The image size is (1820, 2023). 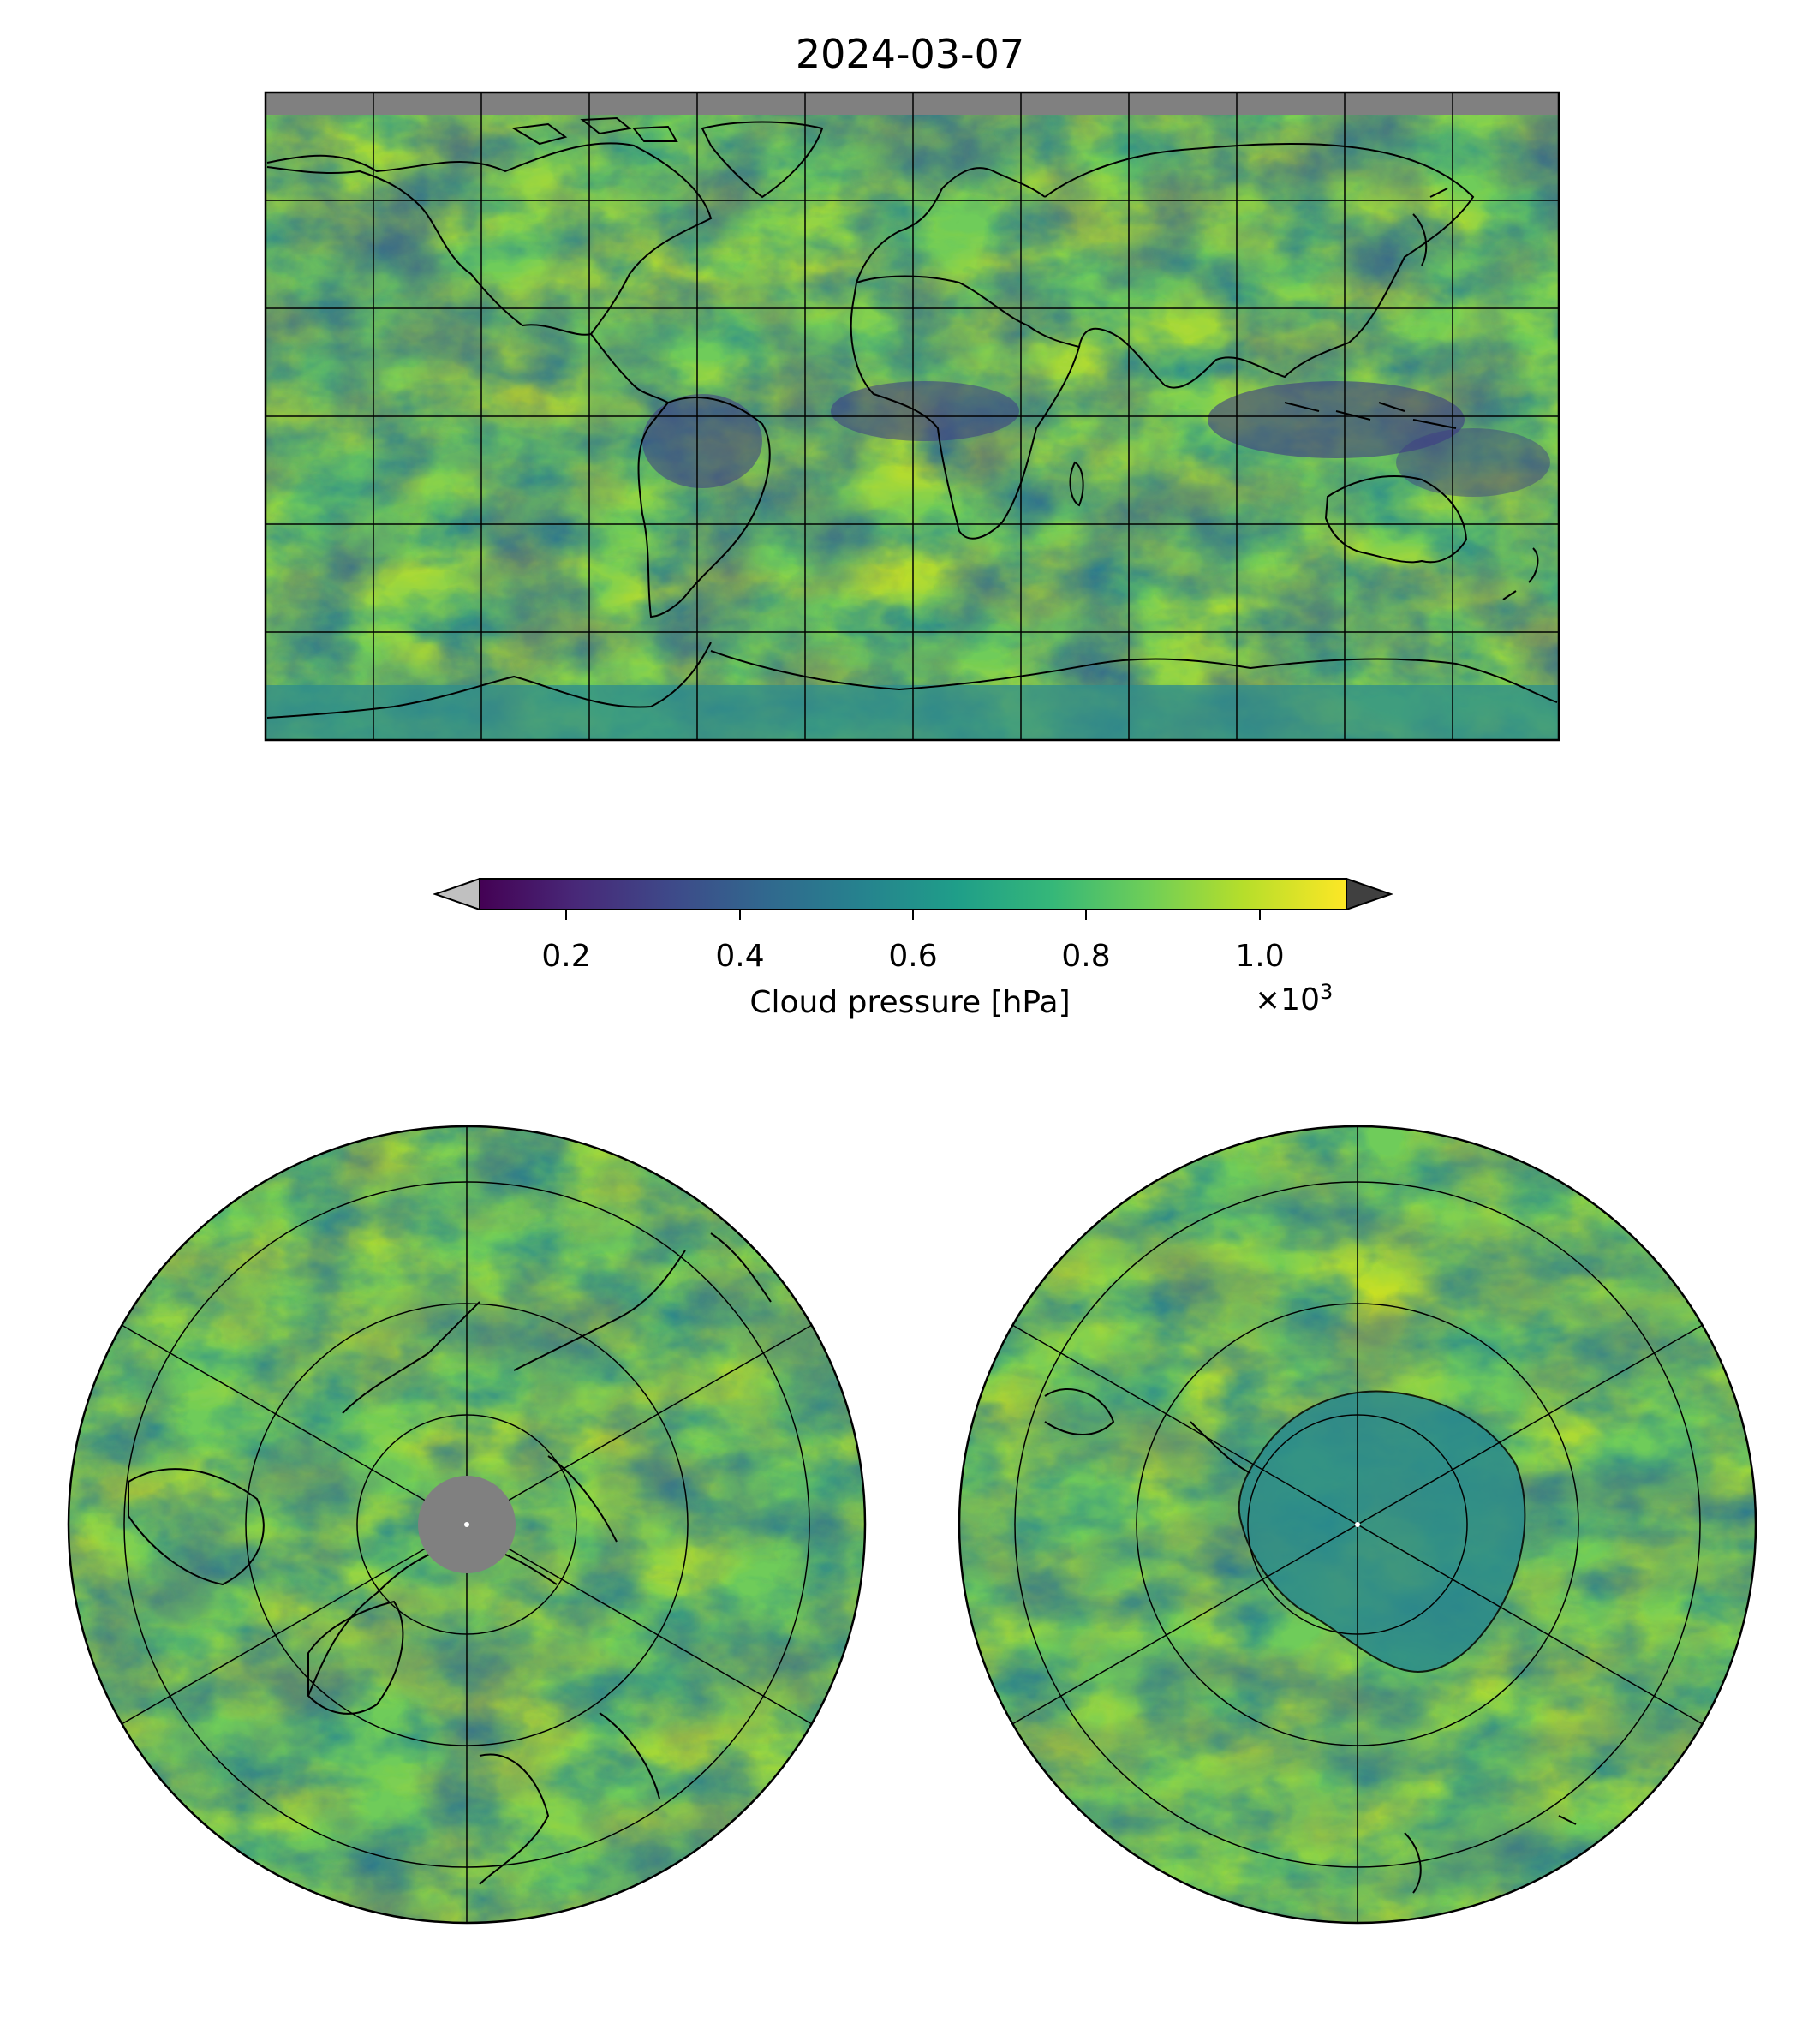 What do you see at coordinates (913, 915) in the screenshot?
I see `colorbar-ticks` at bounding box center [913, 915].